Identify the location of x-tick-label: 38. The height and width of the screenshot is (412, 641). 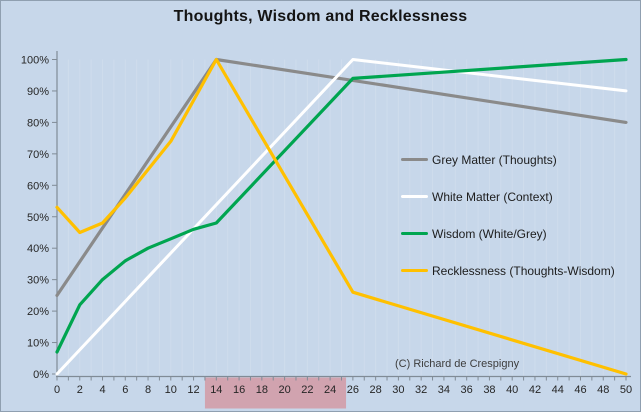
(489, 390).